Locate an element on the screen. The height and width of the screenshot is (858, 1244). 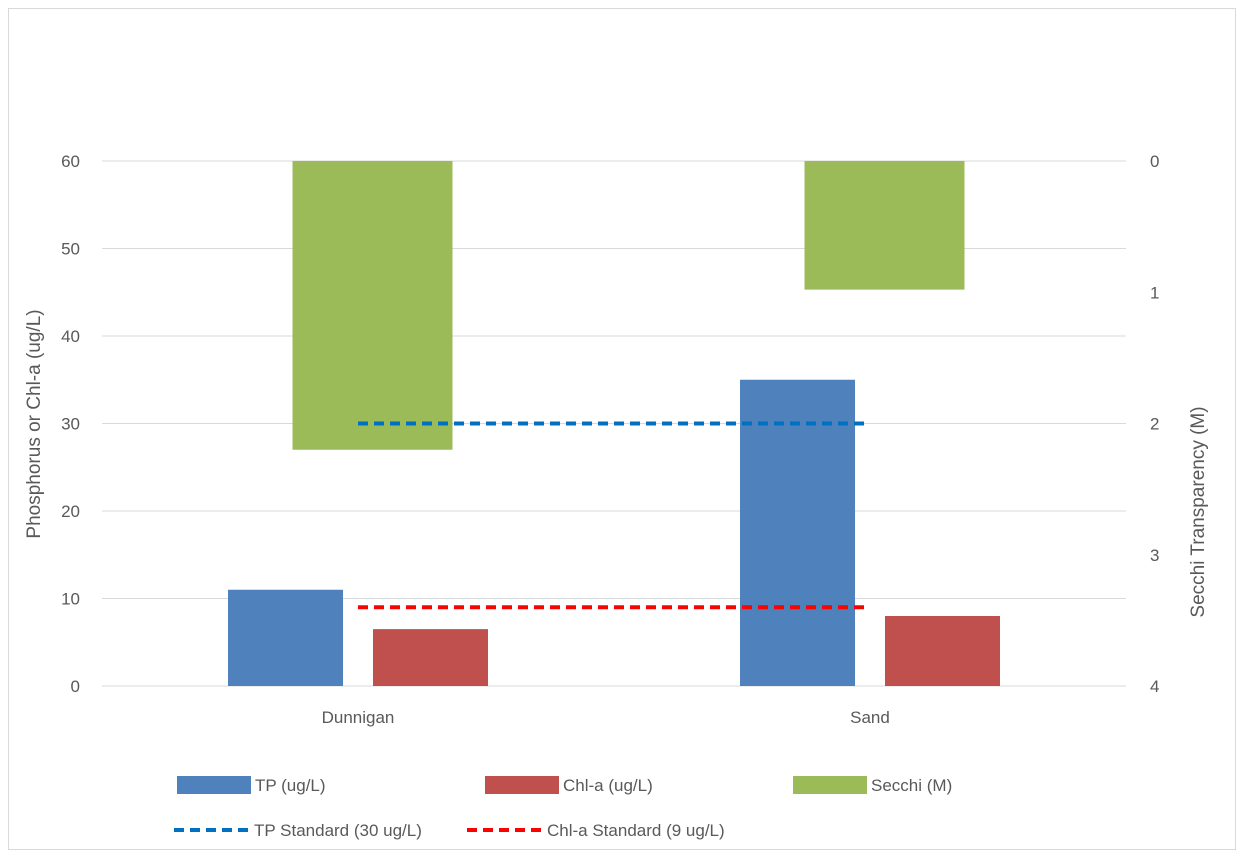
right-tick-label: 1 is located at coordinates (1154, 292).